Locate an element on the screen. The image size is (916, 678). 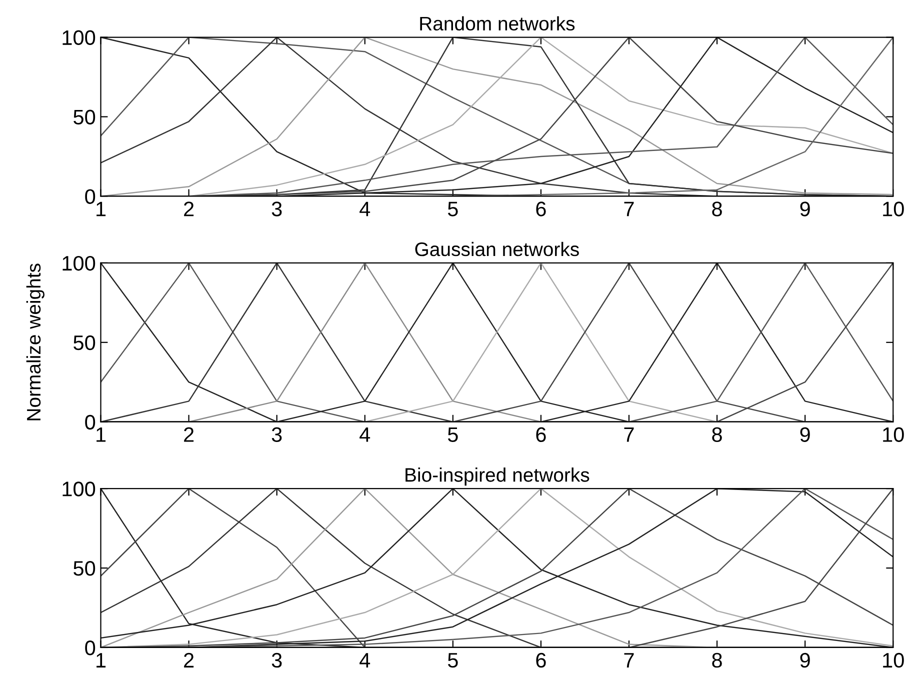
chart-title: Random networks is located at coordinates (497, 23).